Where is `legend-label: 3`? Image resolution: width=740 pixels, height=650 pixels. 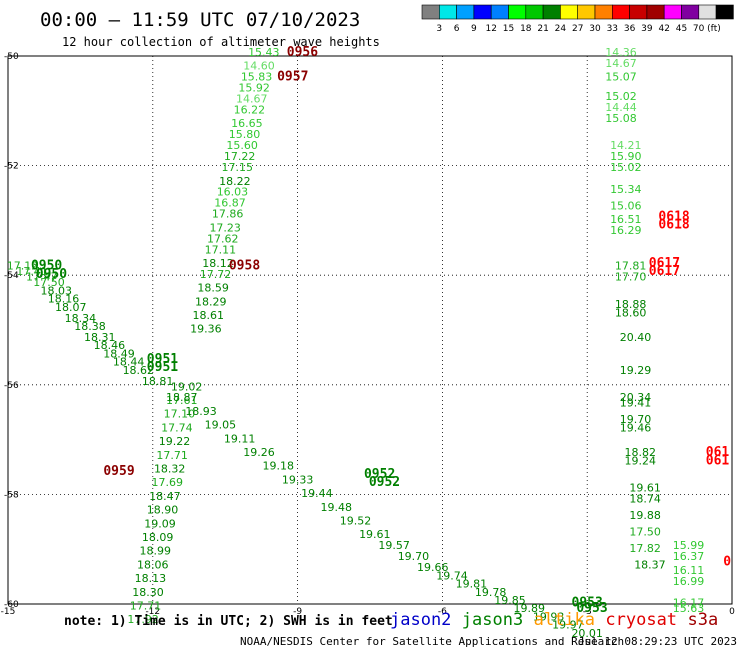 legend-label: 3 is located at coordinates (439, 29).